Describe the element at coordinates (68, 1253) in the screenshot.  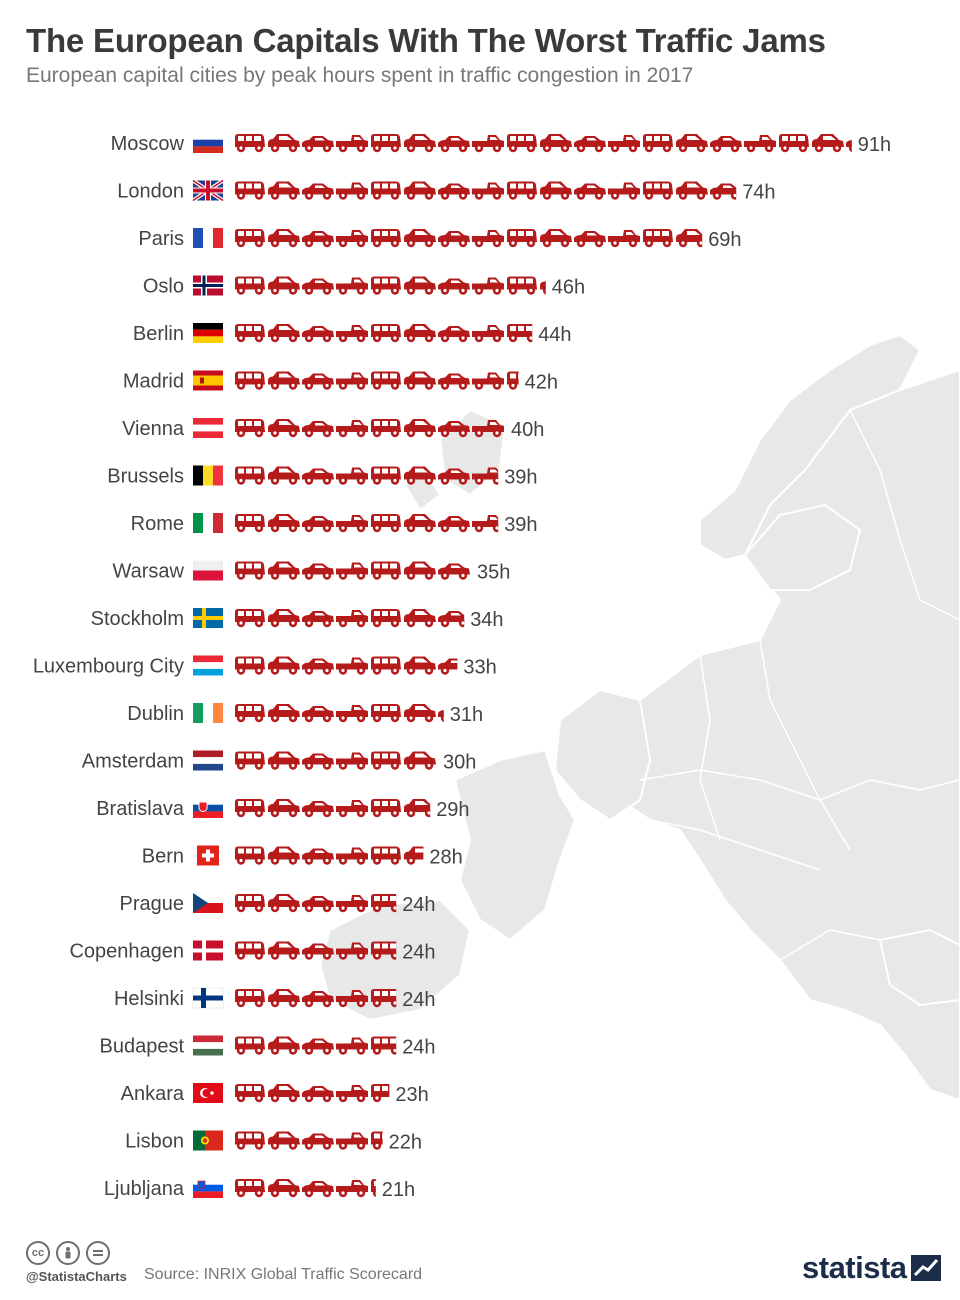
I see `attribution-icon` at that location.